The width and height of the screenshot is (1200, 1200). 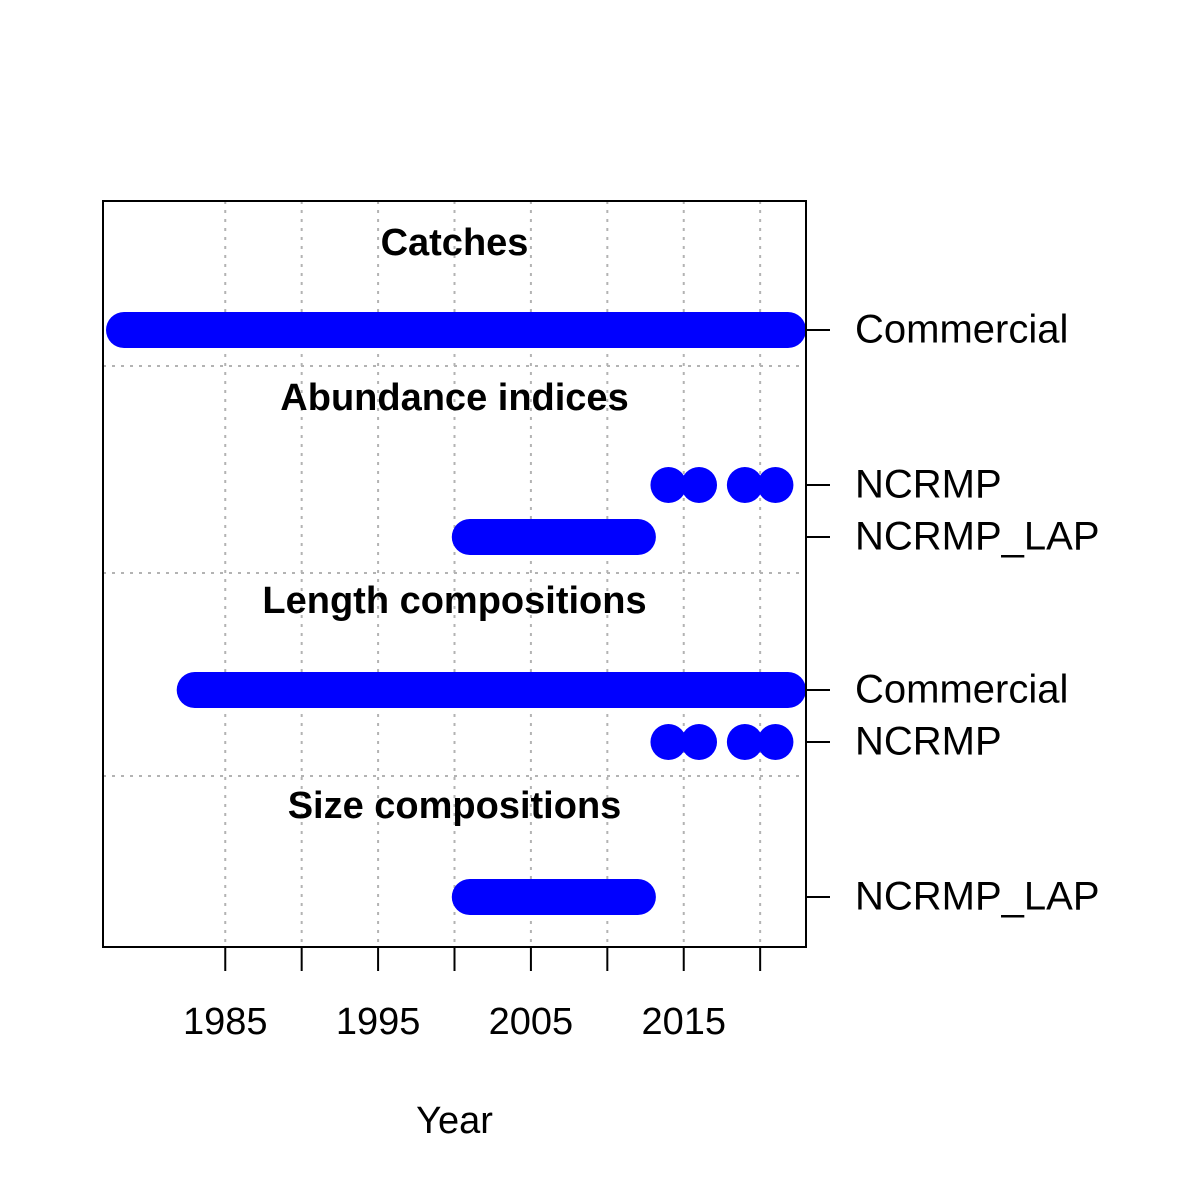 What do you see at coordinates (454, 398) in the screenshot?
I see `section-title: Abundance indices` at bounding box center [454, 398].